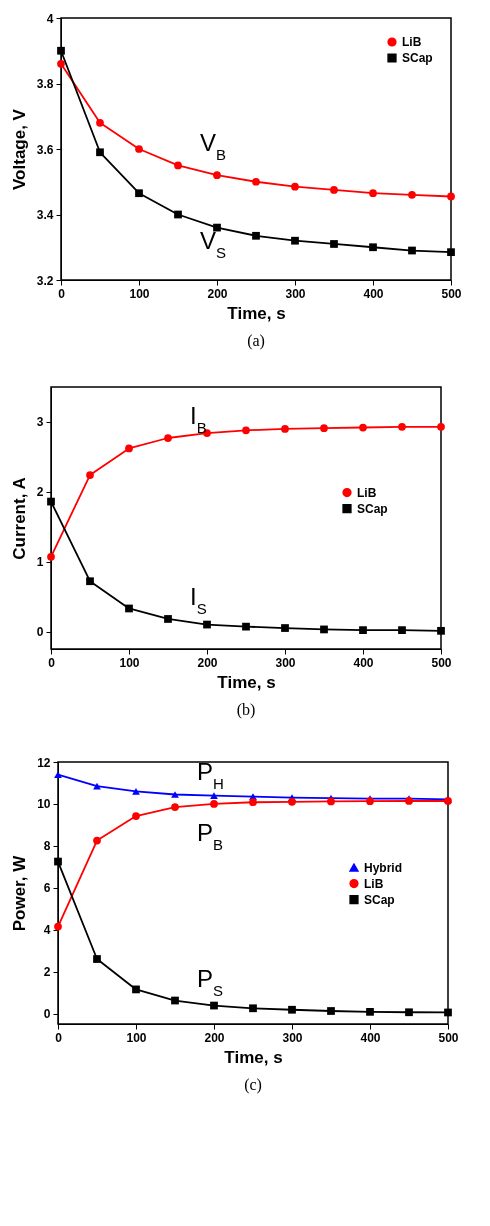  What do you see at coordinates (19, 149) in the screenshot?
I see `y-axis-title: Voltage, V` at bounding box center [19, 149].